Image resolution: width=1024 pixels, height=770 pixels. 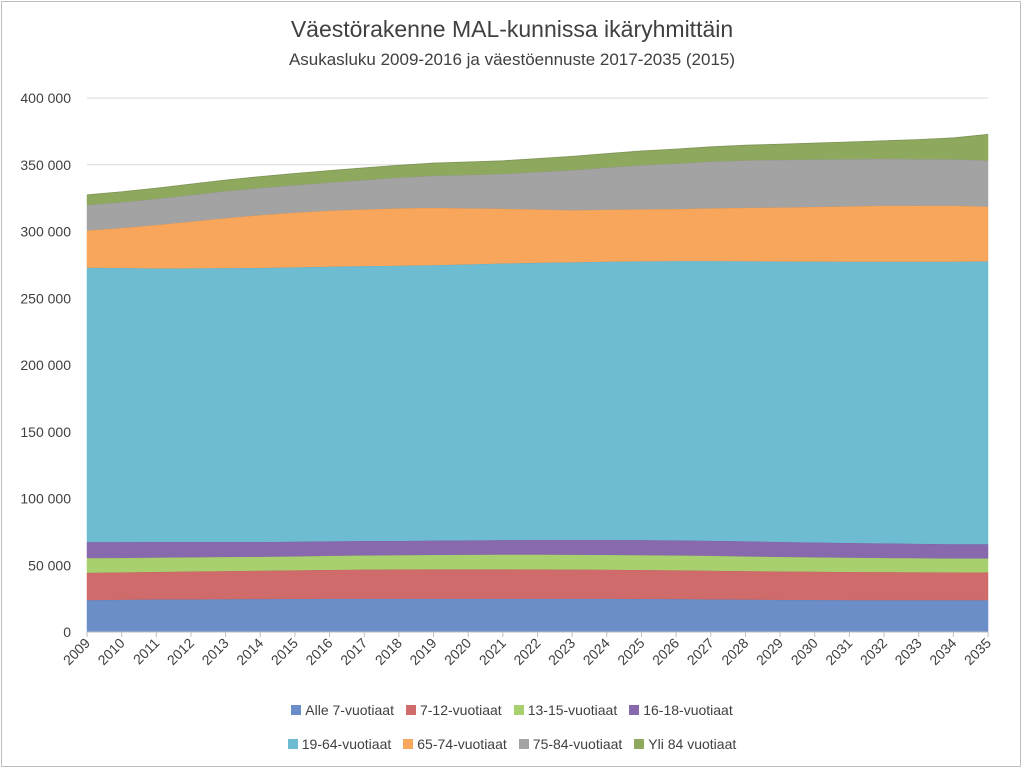 I want to click on legend-label: 16-18-vuotiaat, so click(x=688, y=710).